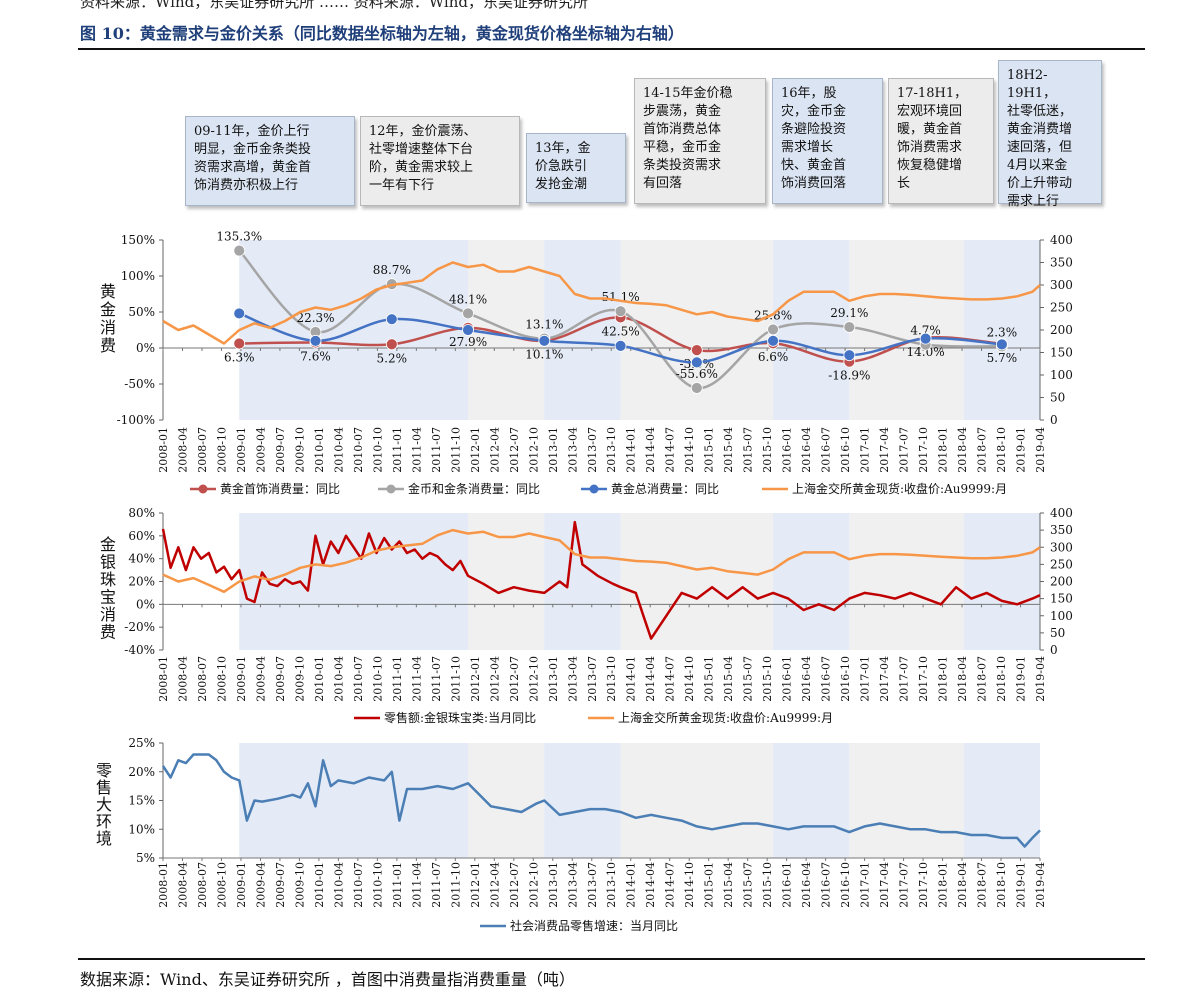 The height and width of the screenshot is (1008, 1191). Describe the element at coordinates (806, 885) in the screenshot. I see `x-tick-label: 2016-04` at that location.